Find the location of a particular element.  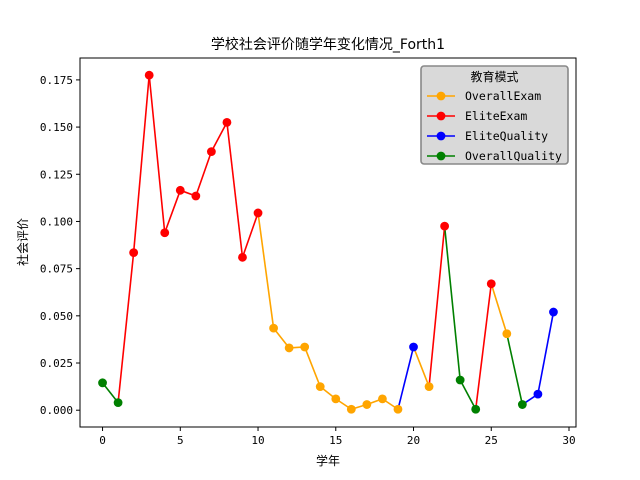

y-axis-label: 社会评价 is located at coordinates (22, 242).